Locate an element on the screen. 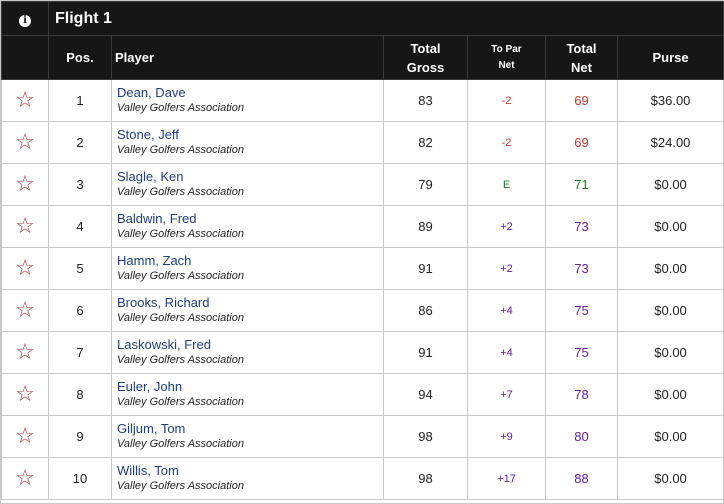  player-name-link: Slagle, Ken is located at coordinates (150, 176).